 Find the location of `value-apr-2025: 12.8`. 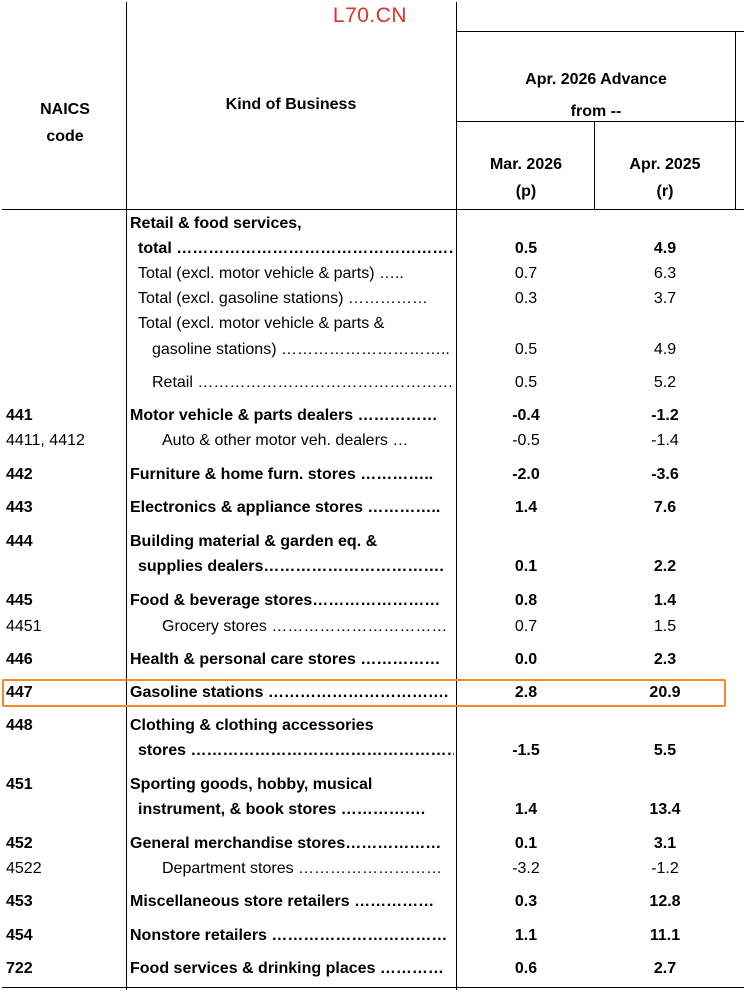

value-apr-2025: 12.8 is located at coordinates (665, 901).